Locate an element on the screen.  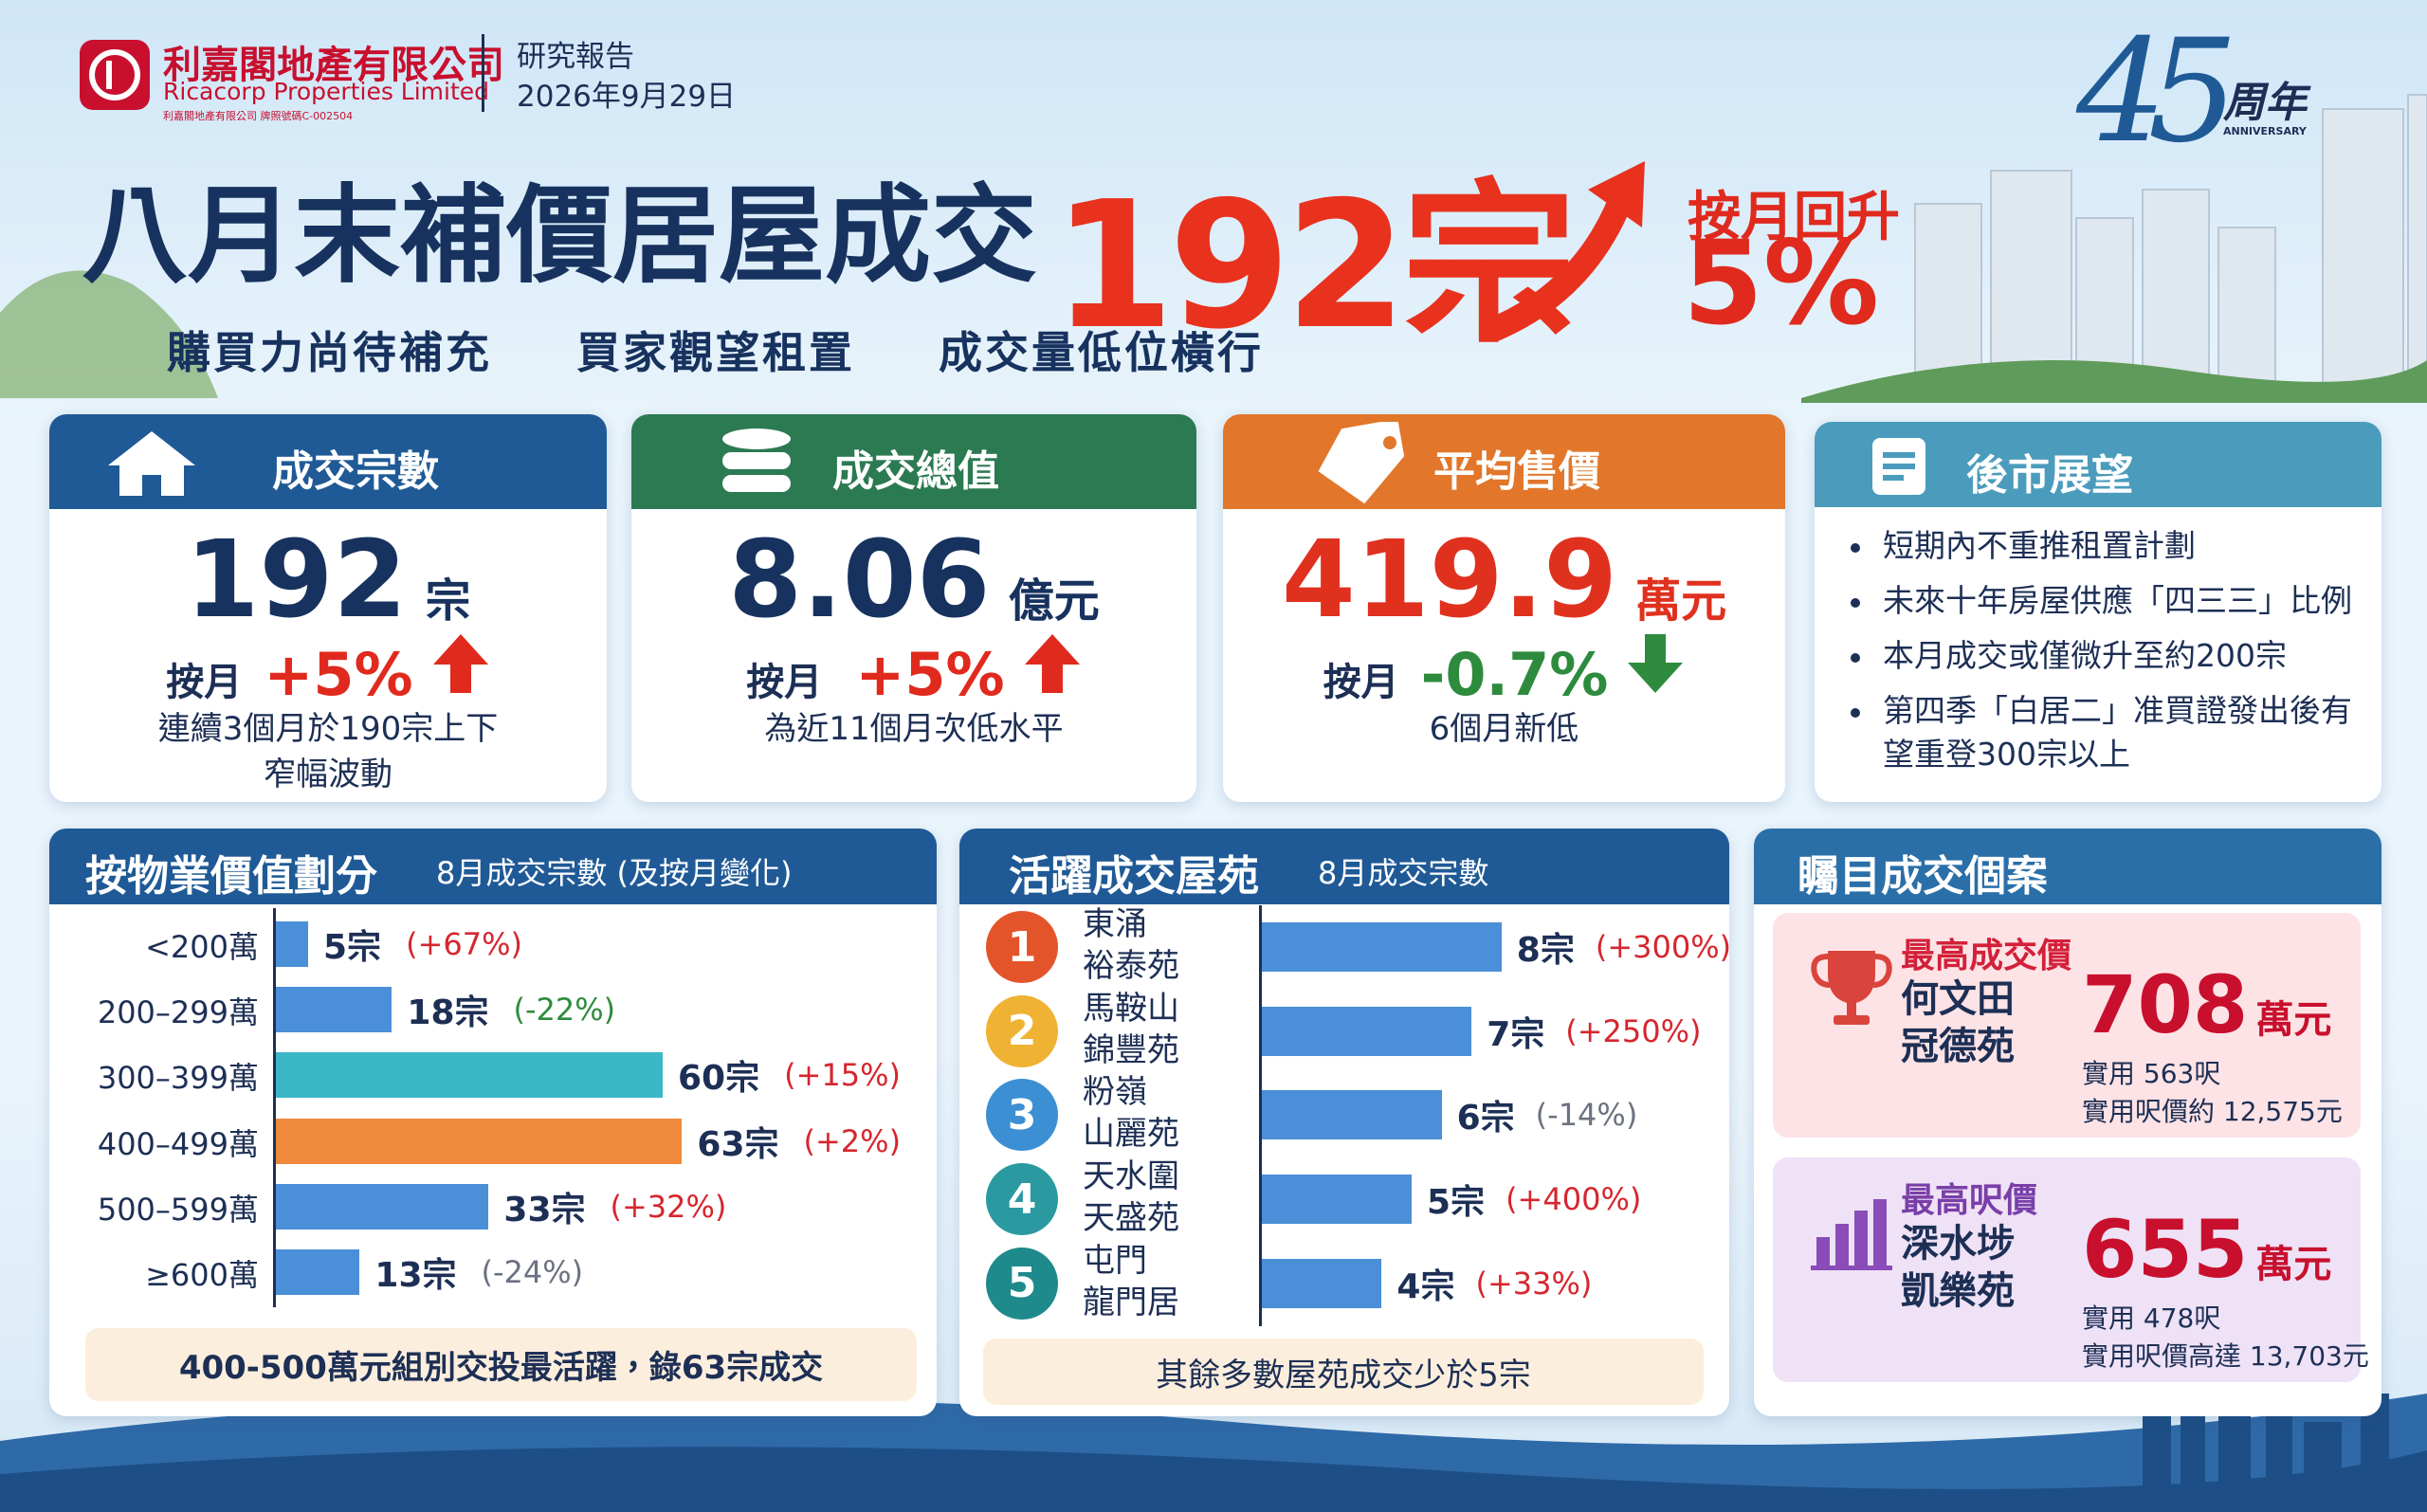
outlook-item: 第四季「白居二」准買證發出後有望重登300宗以上 is located at coordinates (2102, 733).